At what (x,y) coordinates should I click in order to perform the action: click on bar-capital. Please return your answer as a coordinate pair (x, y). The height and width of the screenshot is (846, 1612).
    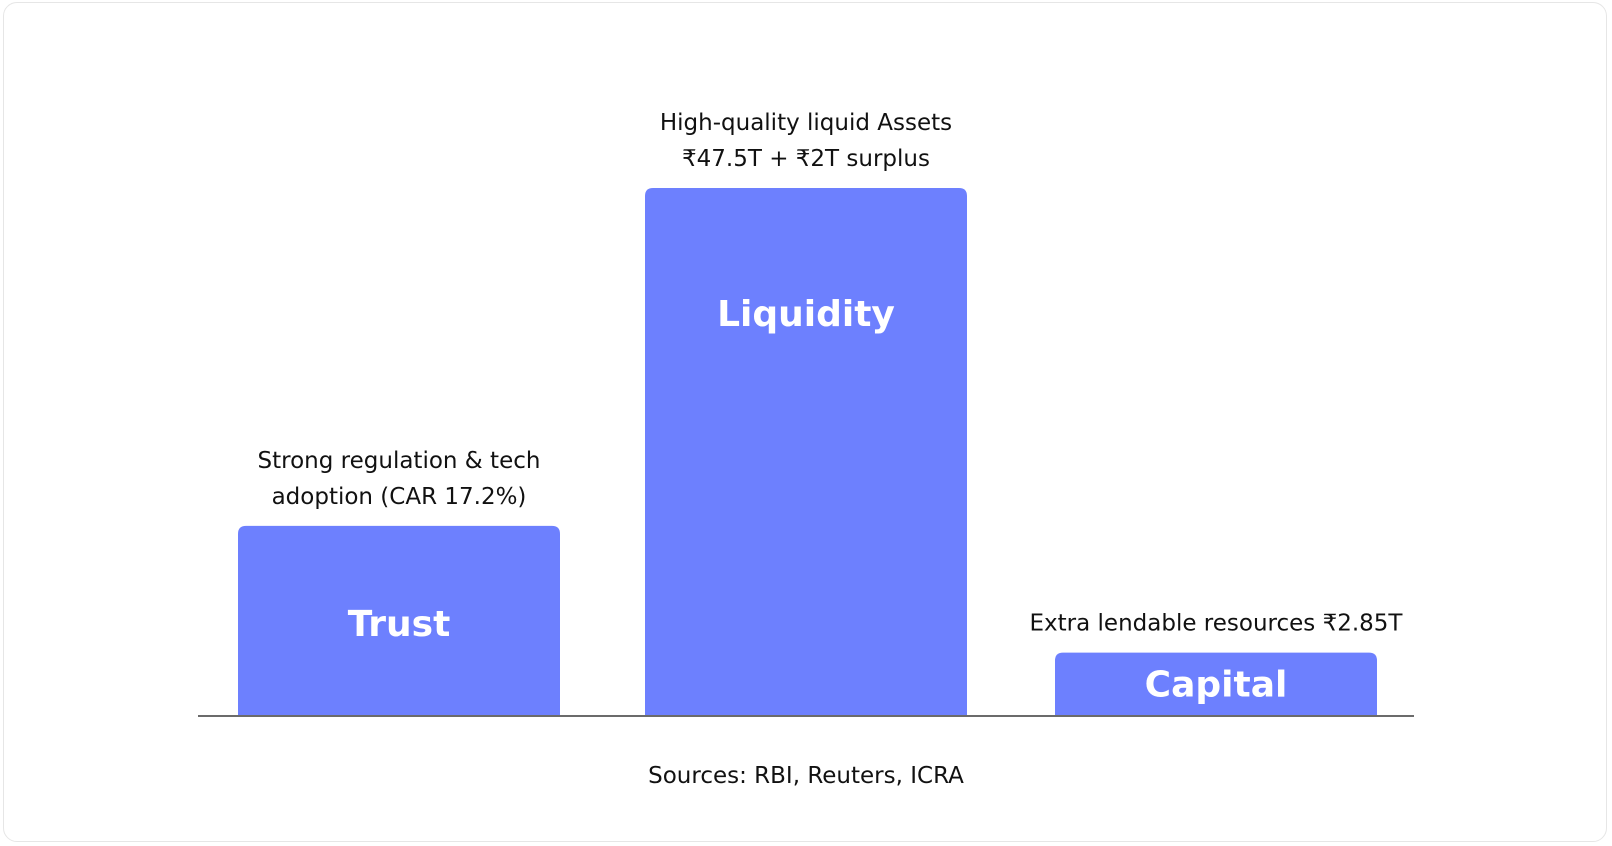
    Looking at the image, I should click on (1216, 684).